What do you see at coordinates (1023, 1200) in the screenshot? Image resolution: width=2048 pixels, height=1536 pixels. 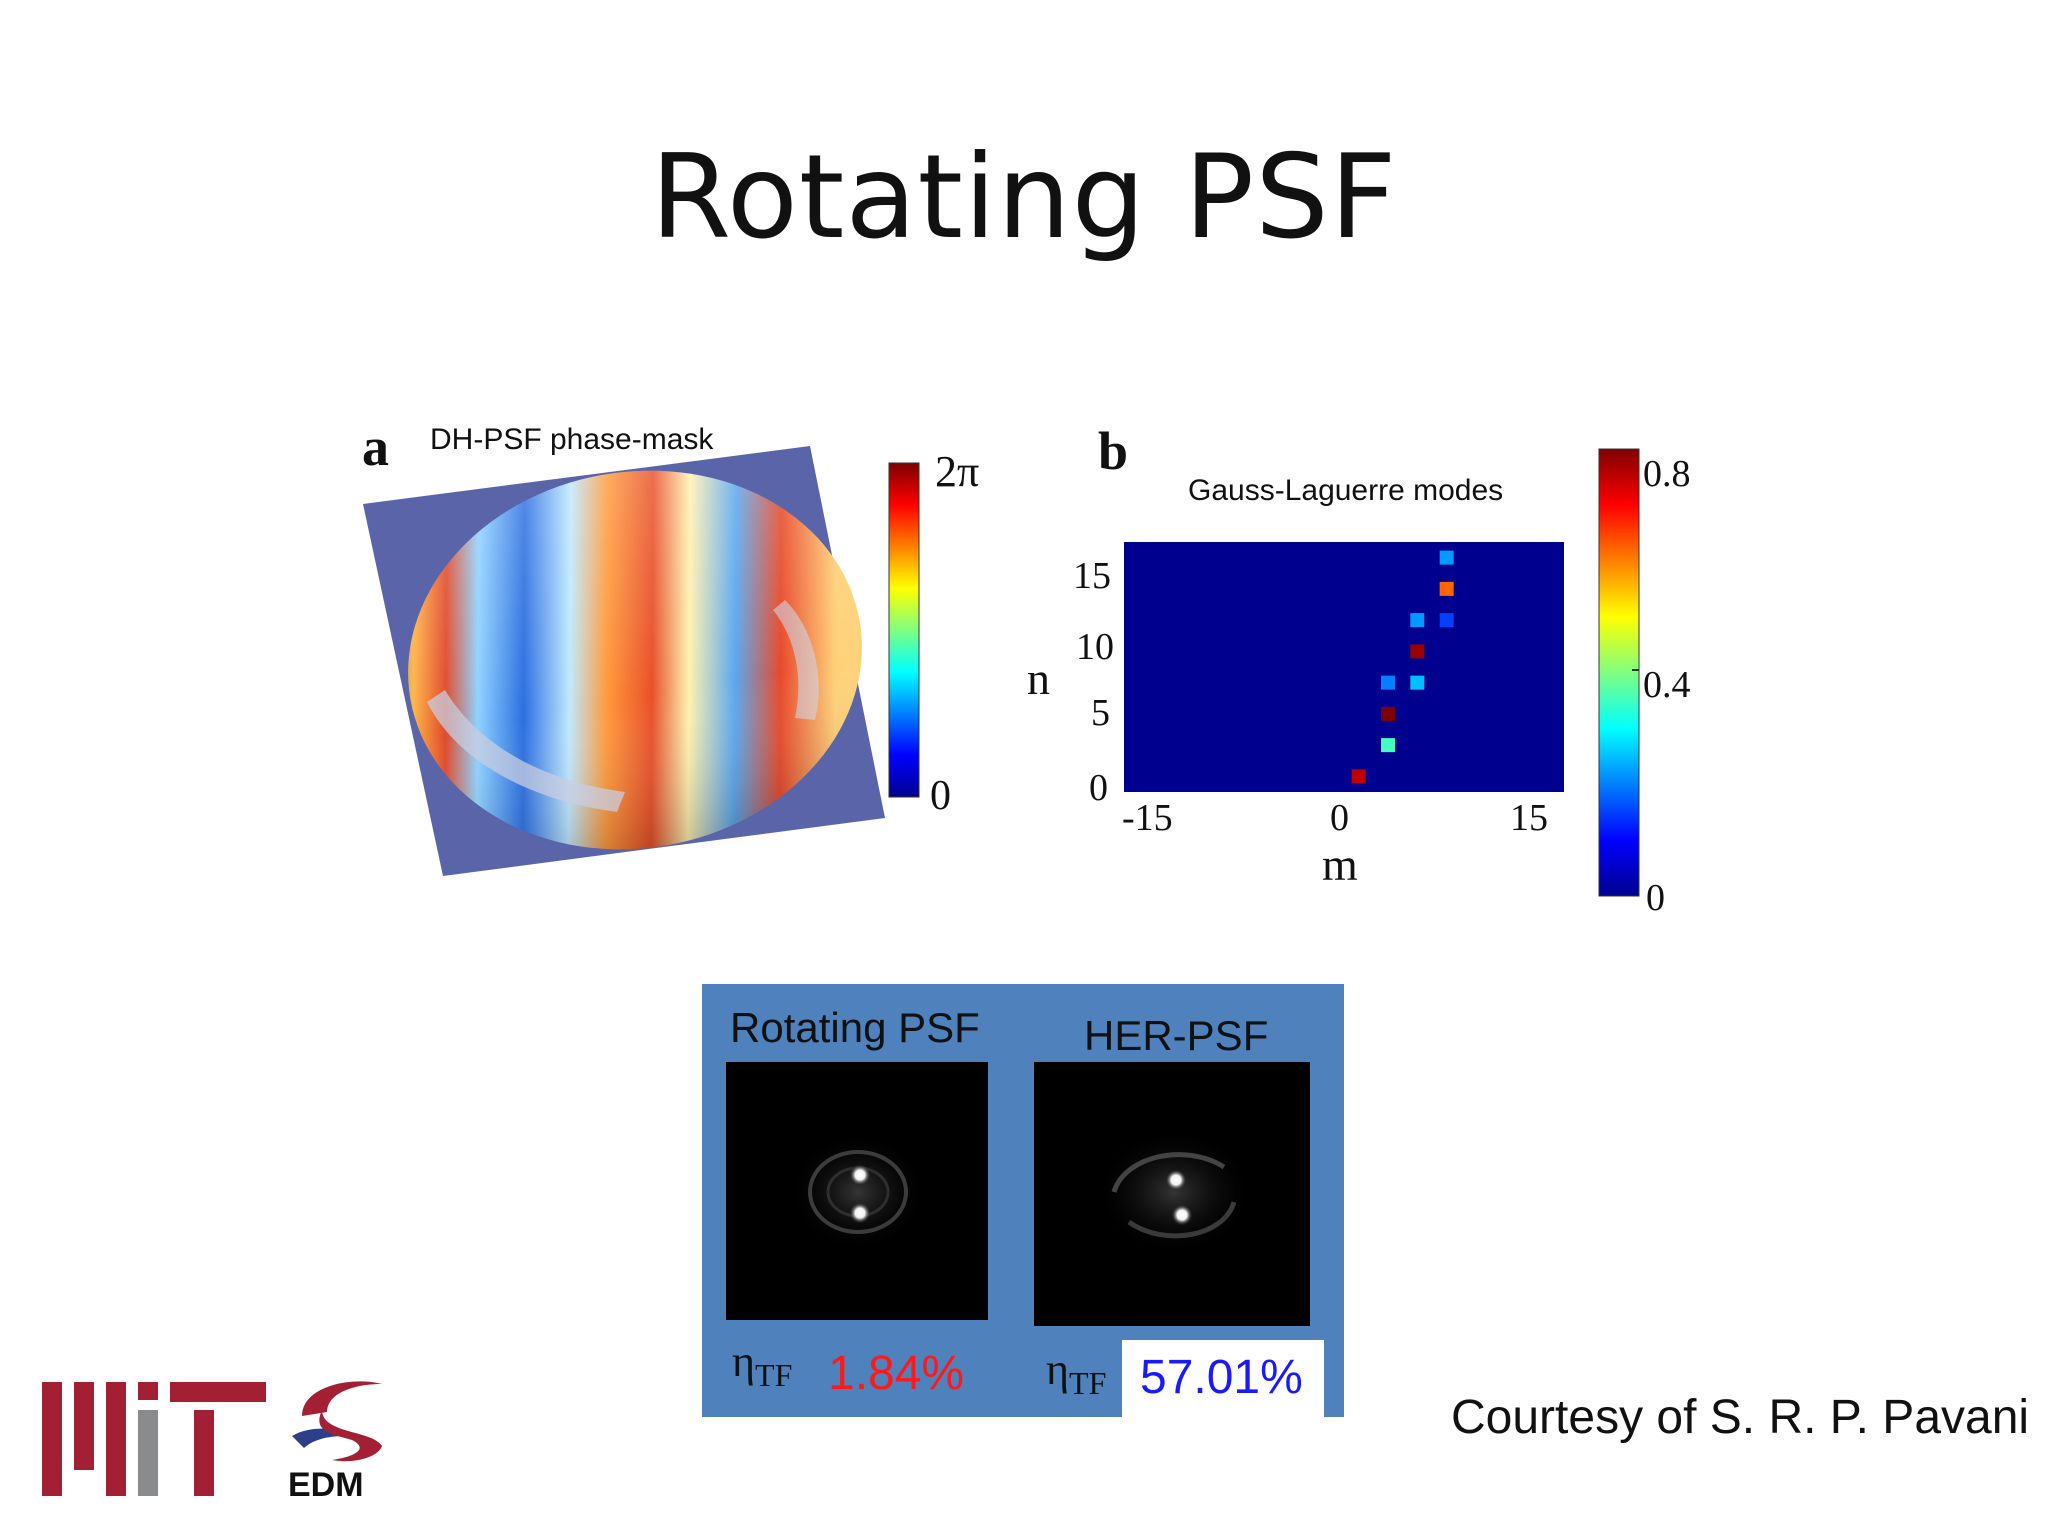 I see `psf-comparison-inset: Rotating PSF HER-PSF` at bounding box center [1023, 1200].